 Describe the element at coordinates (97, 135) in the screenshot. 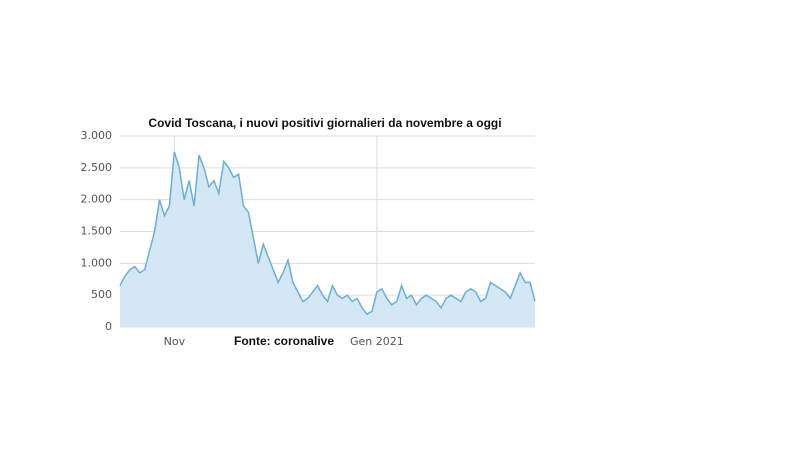

I see `y-tick-label: 3.000` at that location.